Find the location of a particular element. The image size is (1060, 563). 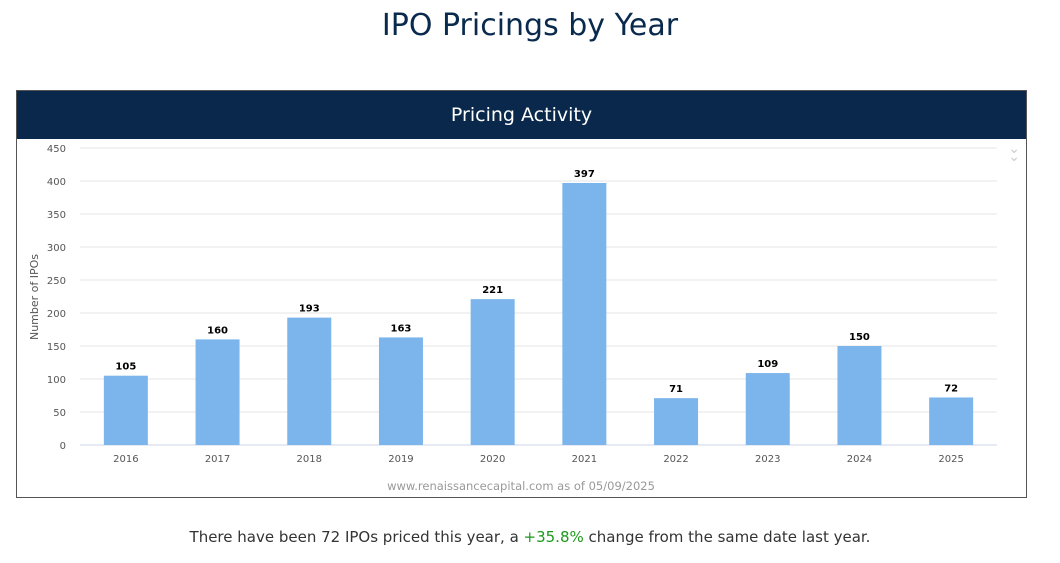

y-axis-label: Number of IPOs is located at coordinates (34, 297).